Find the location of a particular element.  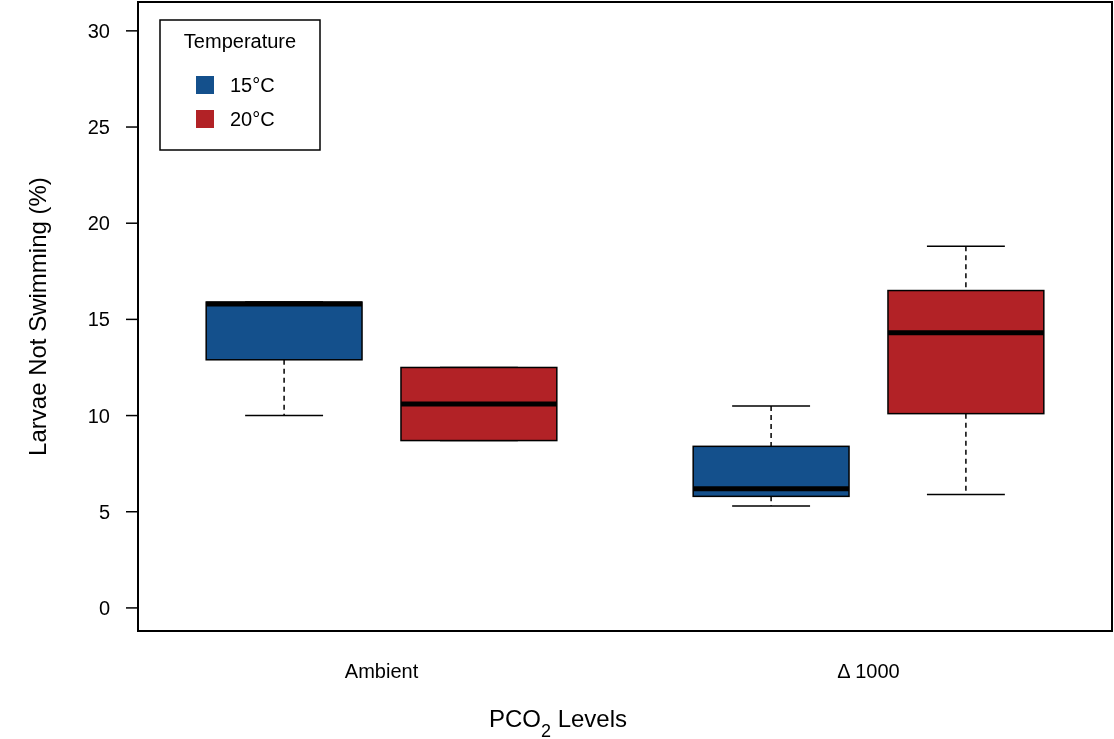

x-axis-title: PCO$_{2}$ Levels is located at coordinates (558, 722).